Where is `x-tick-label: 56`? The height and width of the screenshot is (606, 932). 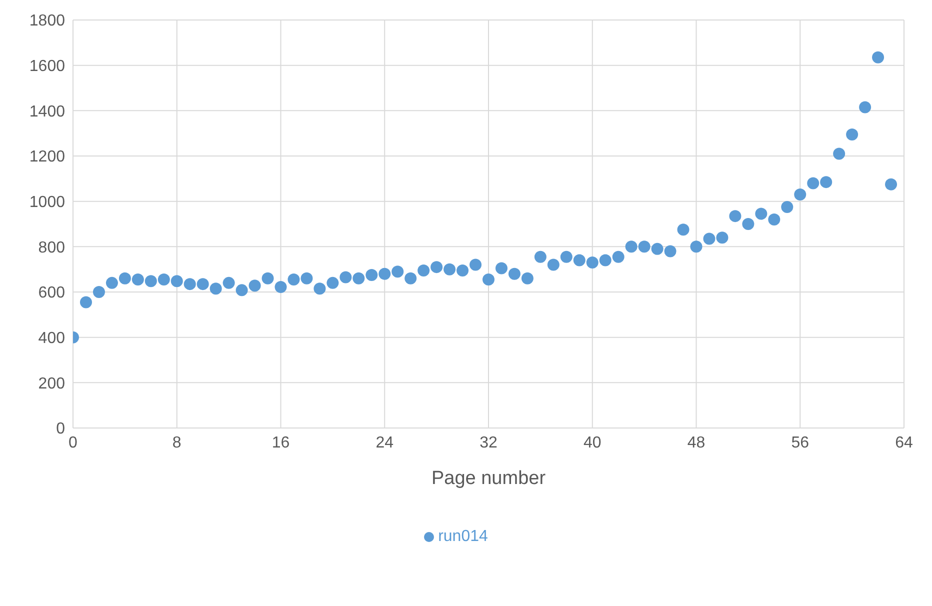 x-tick-label: 56 is located at coordinates (800, 443).